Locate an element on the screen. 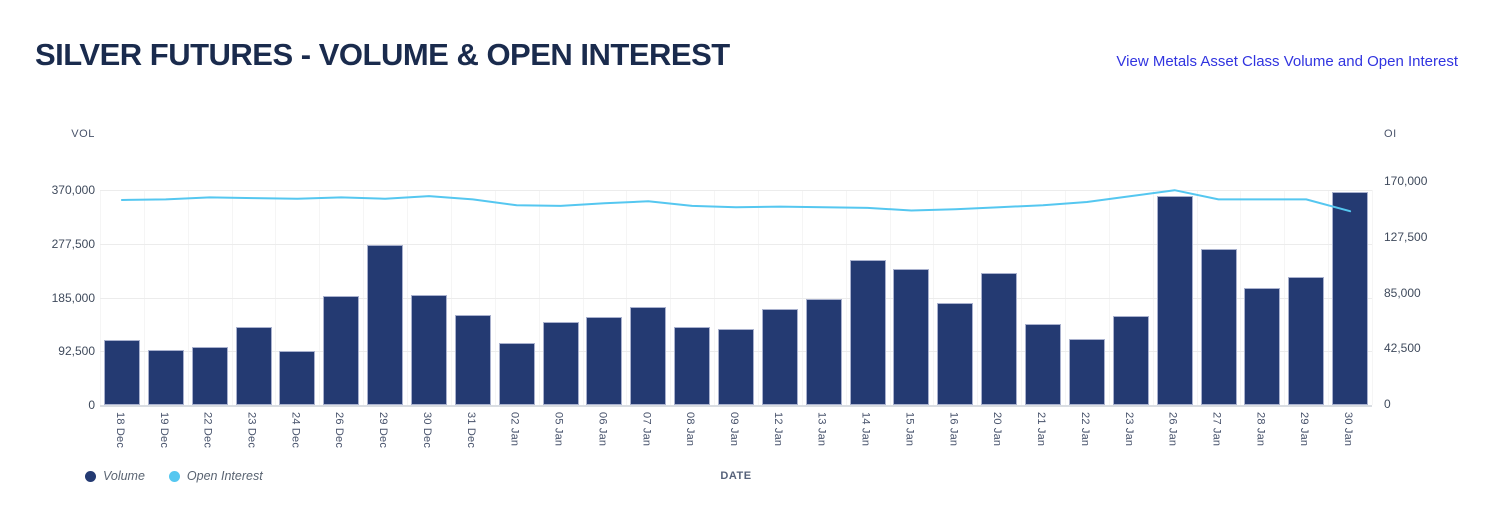  right-axis-tick-label: 170,000 is located at coordinates (1406, 181).